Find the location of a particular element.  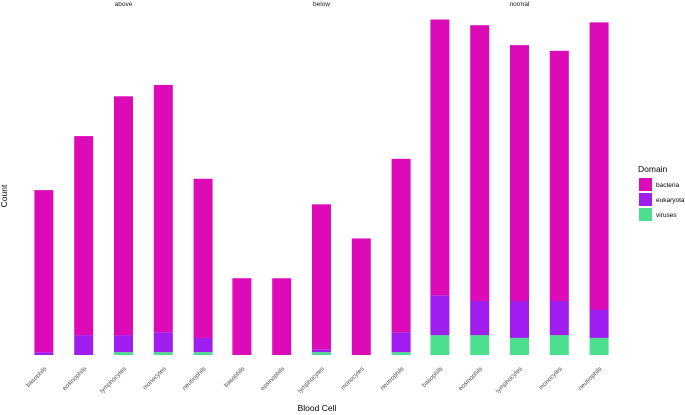

legend-label-viruses: viruses is located at coordinates (666, 215).